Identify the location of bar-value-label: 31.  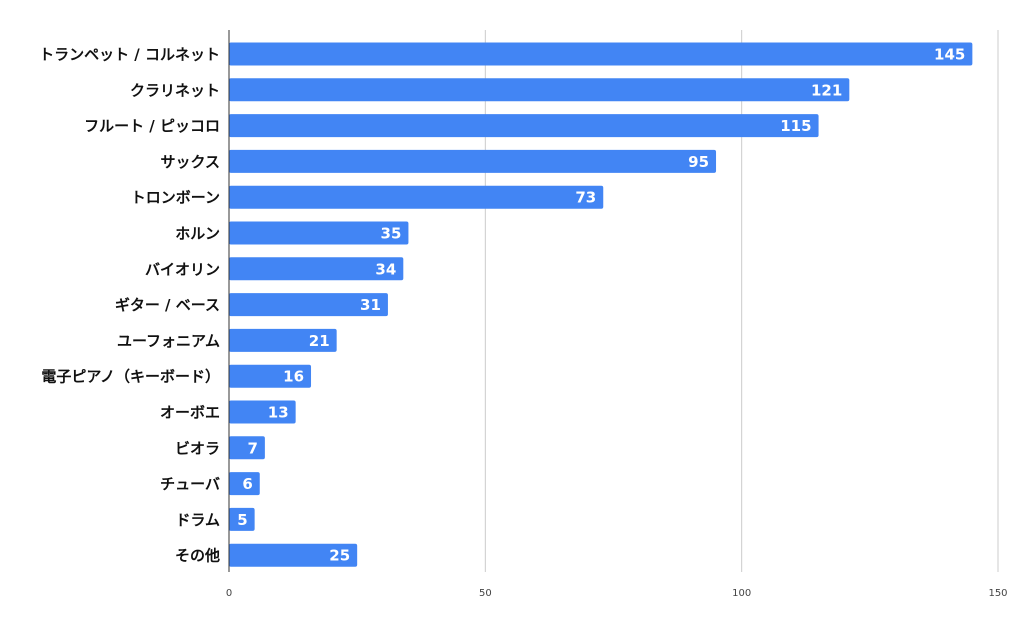
(370, 305).